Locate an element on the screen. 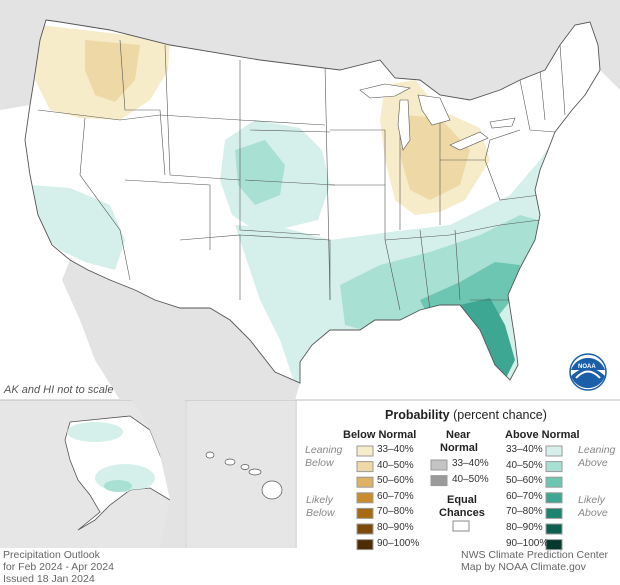  above-40-50-central-plains is located at coordinates (260, 172).